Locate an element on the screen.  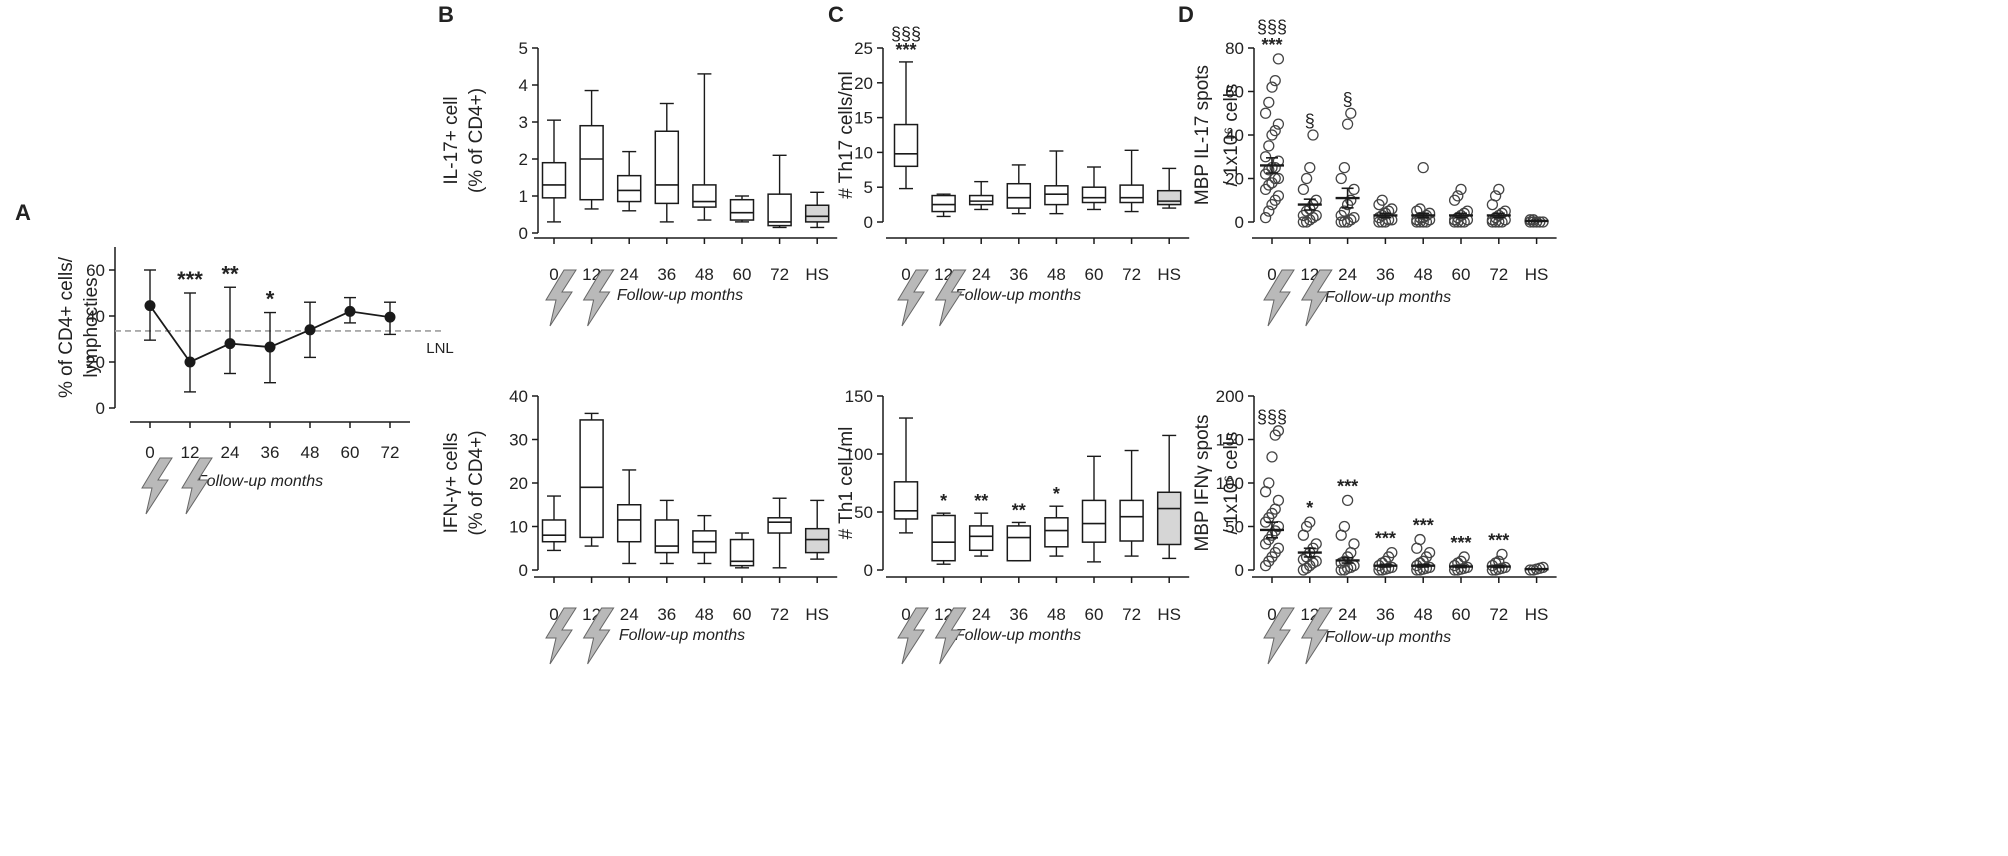
y-axis-label: % of CD4+ cells/ is located at coordinates (66, 327).